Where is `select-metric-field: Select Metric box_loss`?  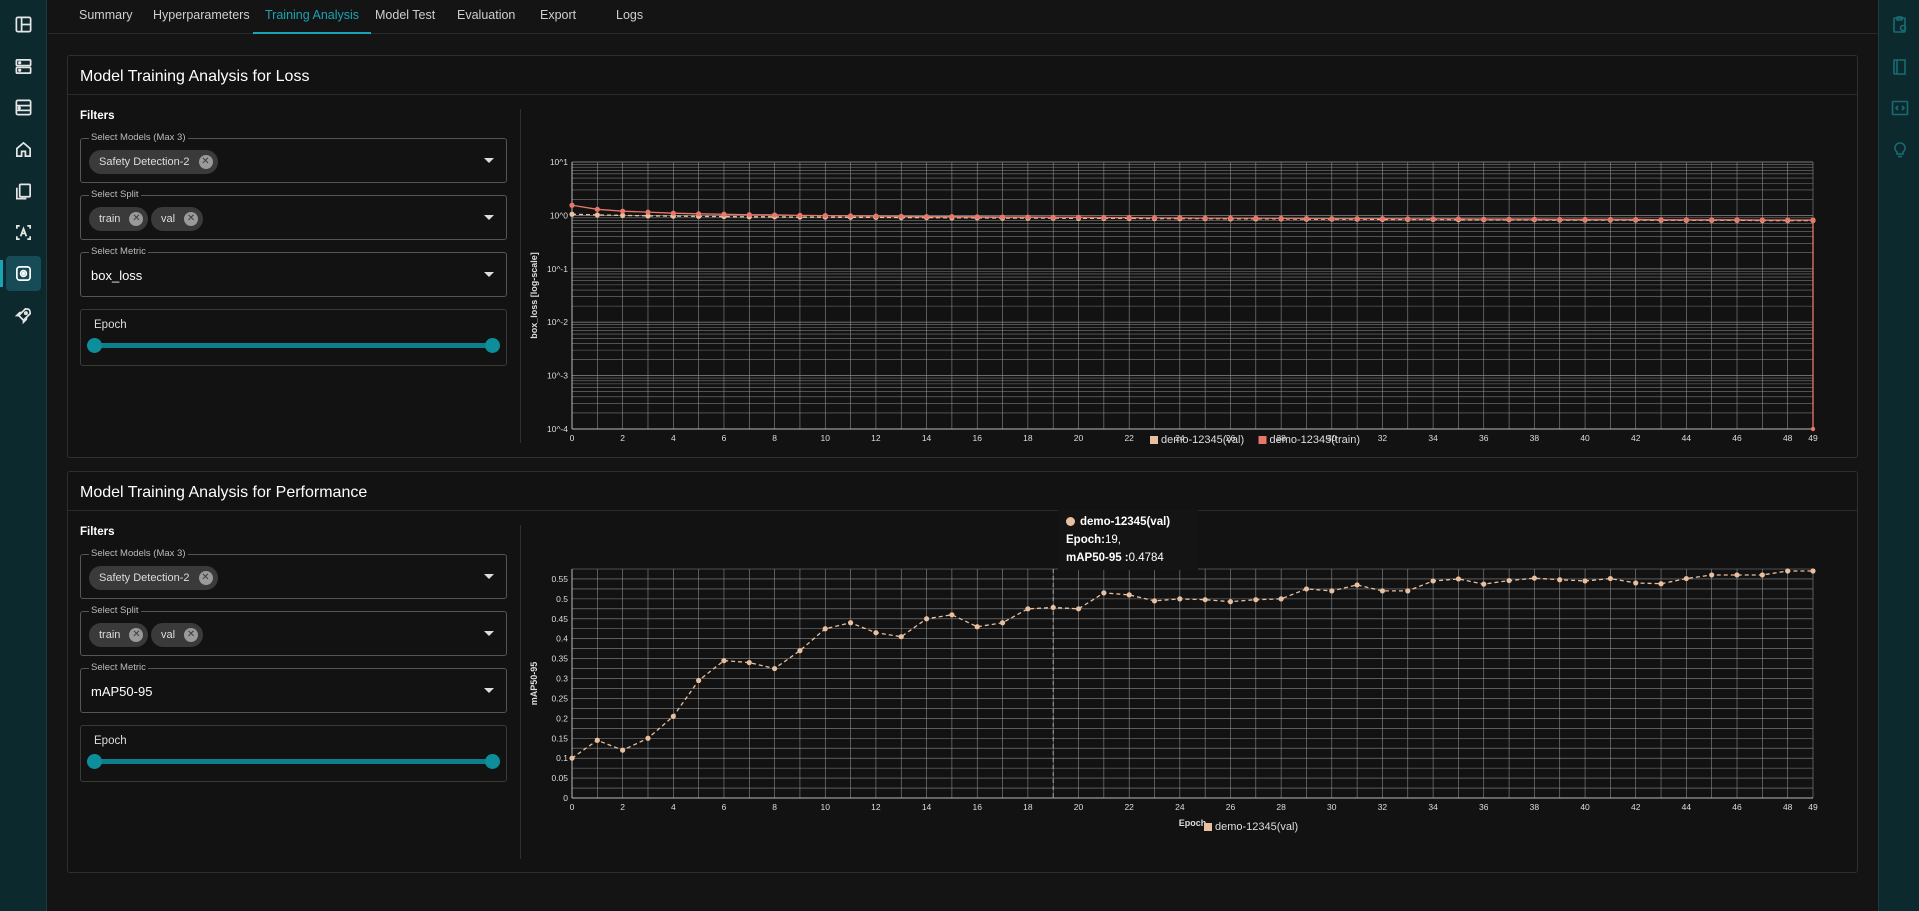
select-metric-field: Select Metric box_loss is located at coordinates (293, 271).